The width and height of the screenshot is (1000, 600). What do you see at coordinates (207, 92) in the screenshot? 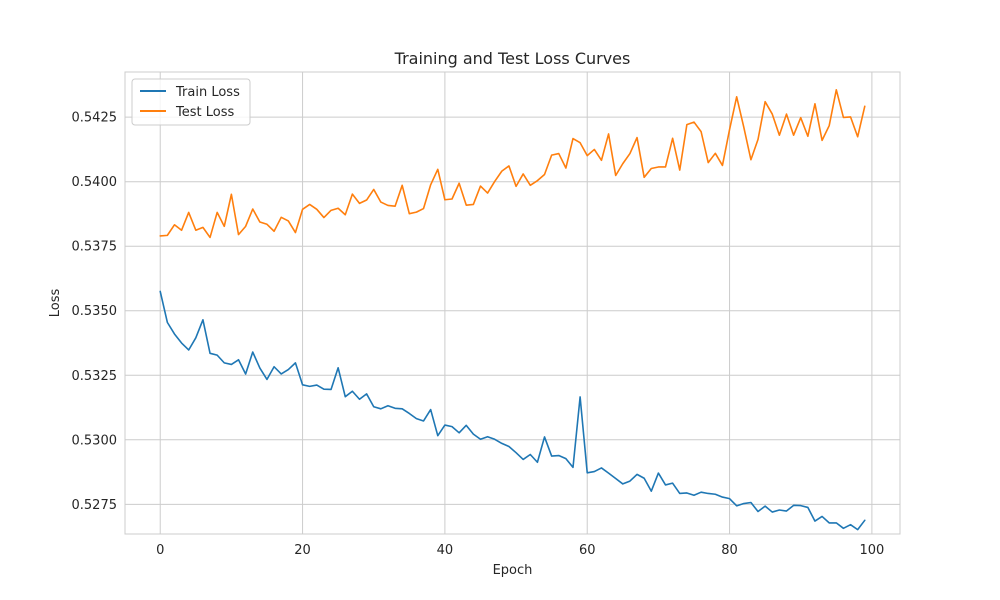
I see `legend-label-train-loss: Train Loss` at bounding box center [207, 92].